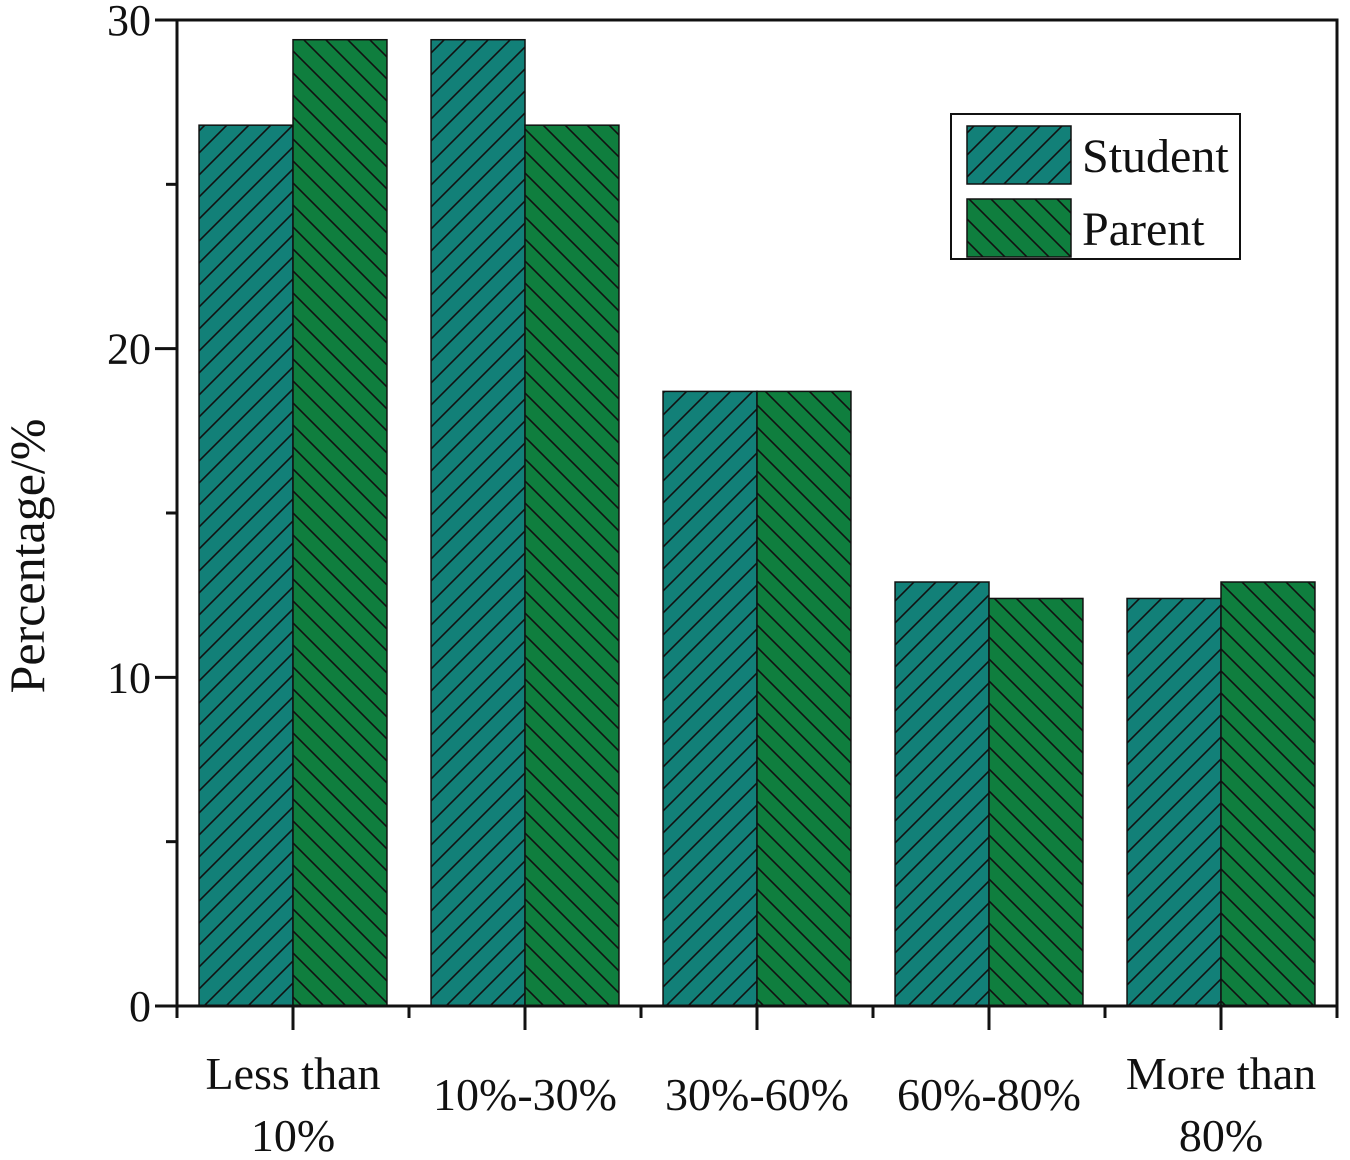  I want to click on y-tick-label: 30, so click(129, 22).